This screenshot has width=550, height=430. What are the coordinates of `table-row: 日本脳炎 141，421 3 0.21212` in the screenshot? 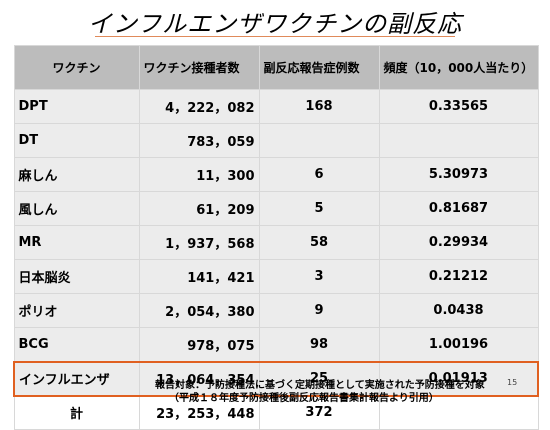 It's located at (276, 276).